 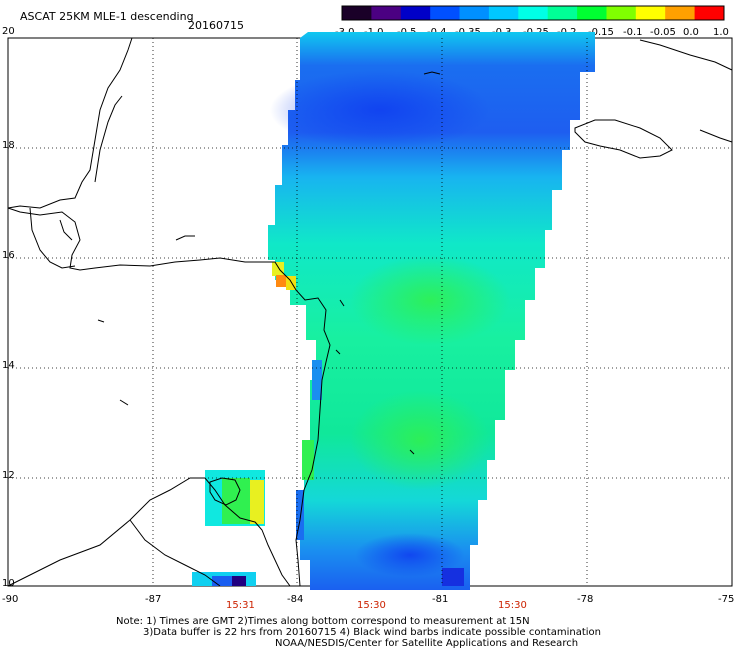 What do you see at coordinates (601, 32) in the screenshot?
I see `colorbar-label: -0.15` at bounding box center [601, 32].